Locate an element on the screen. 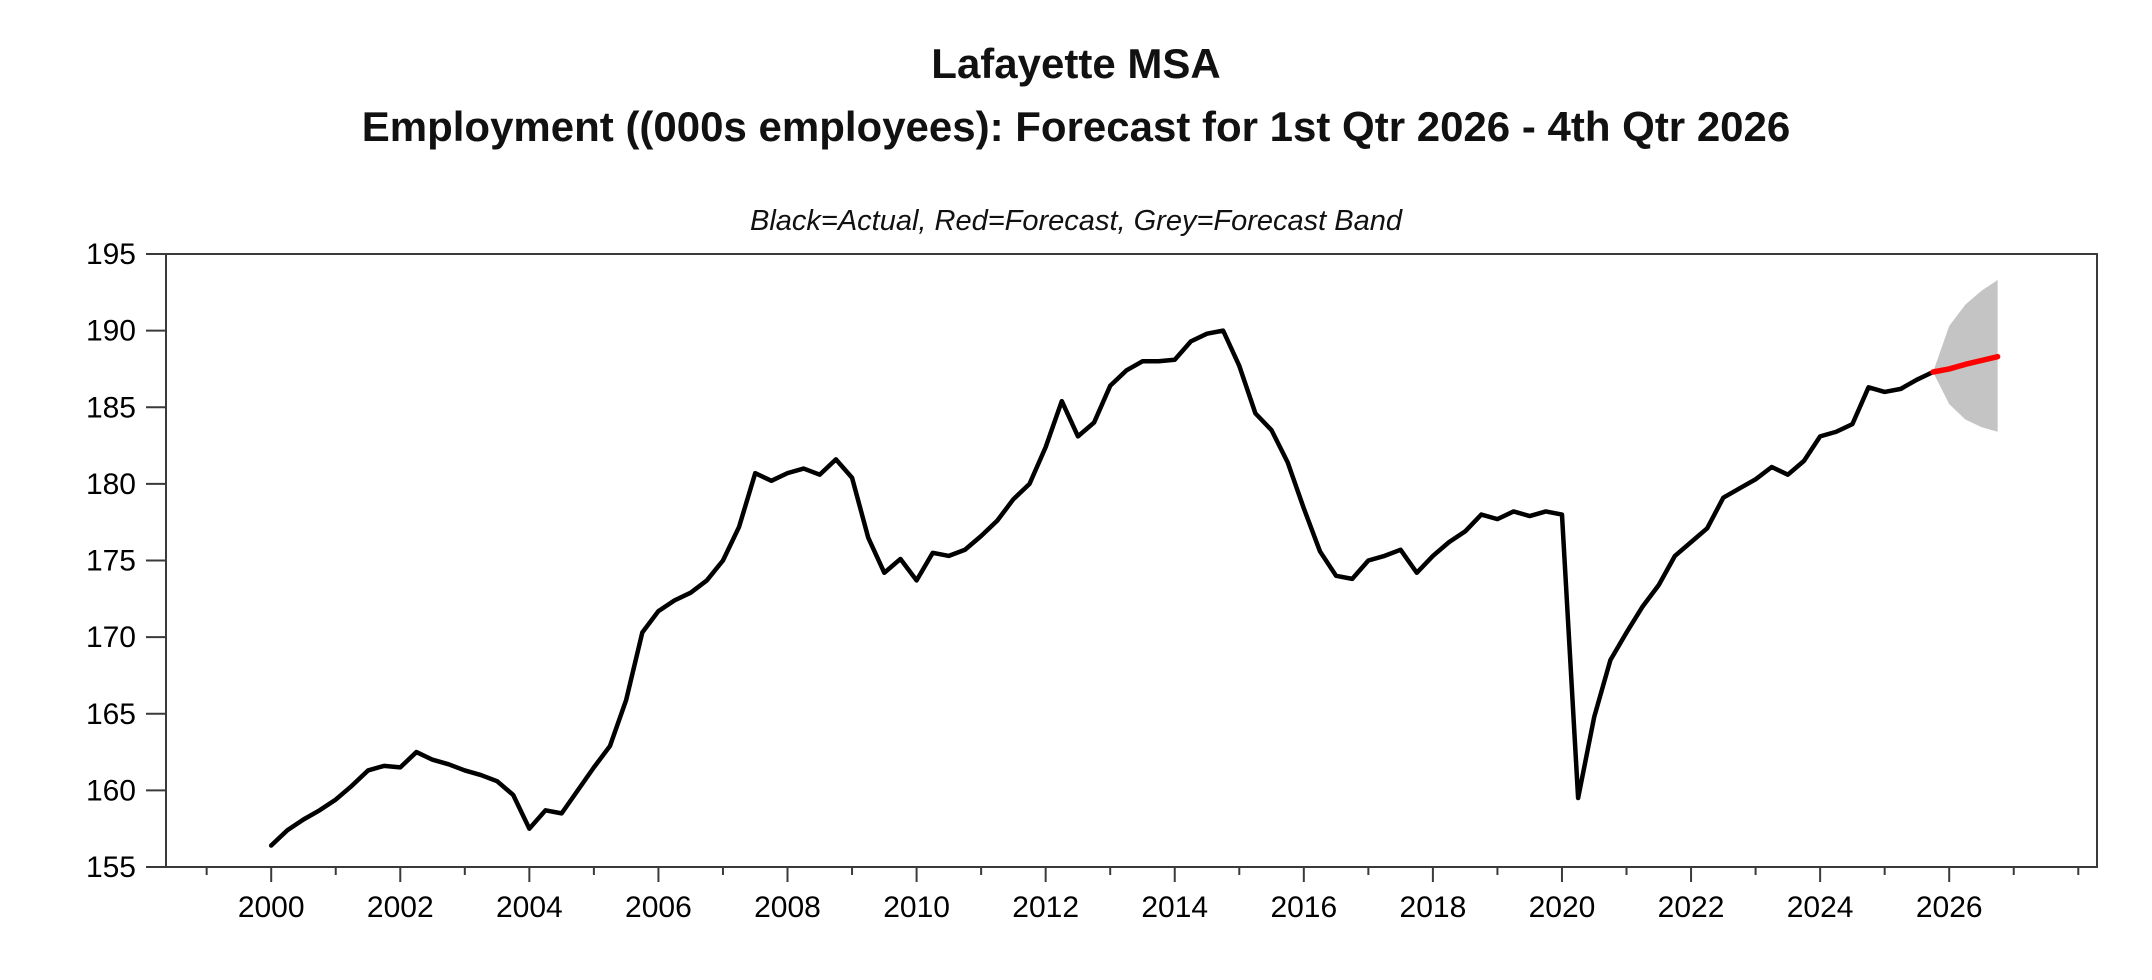 The height and width of the screenshot is (980, 2152). x-tick-label: 2006 is located at coordinates (658, 907).